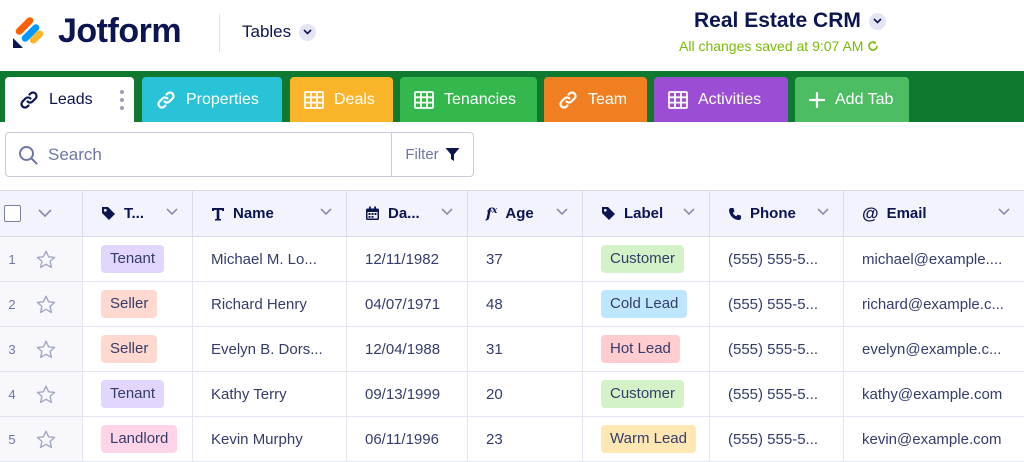 The height and width of the screenshot is (462, 1024). Describe the element at coordinates (721, 99) in the screenshot. I see `tab-activities: Activities` at that location.